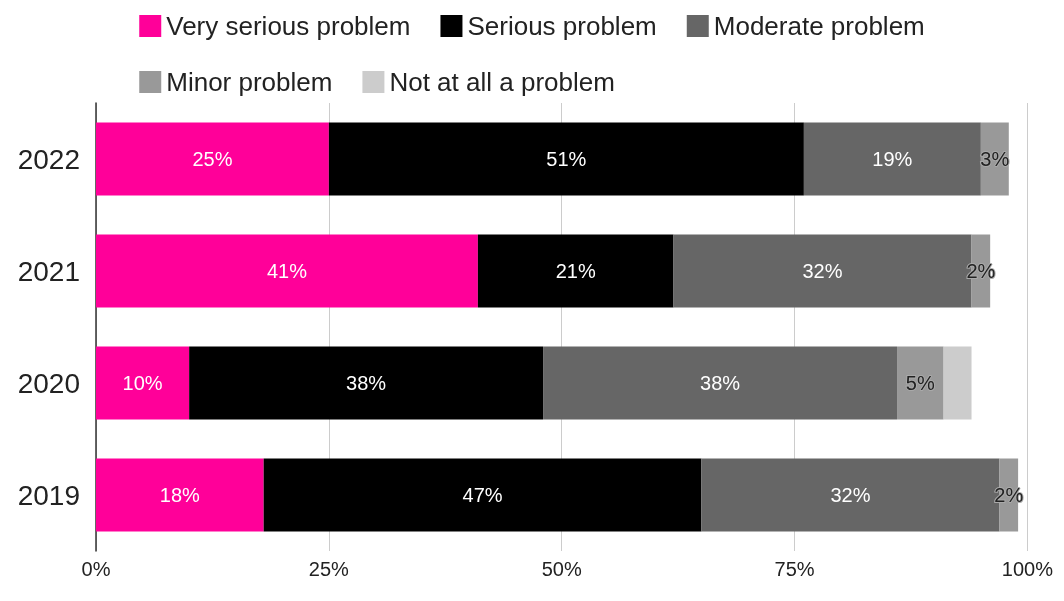 The height and width of the screenshot is (601, 1064). Describe the element at coordinates (995, 159) in the screenshot. I see `data-label: 3%` at that location.